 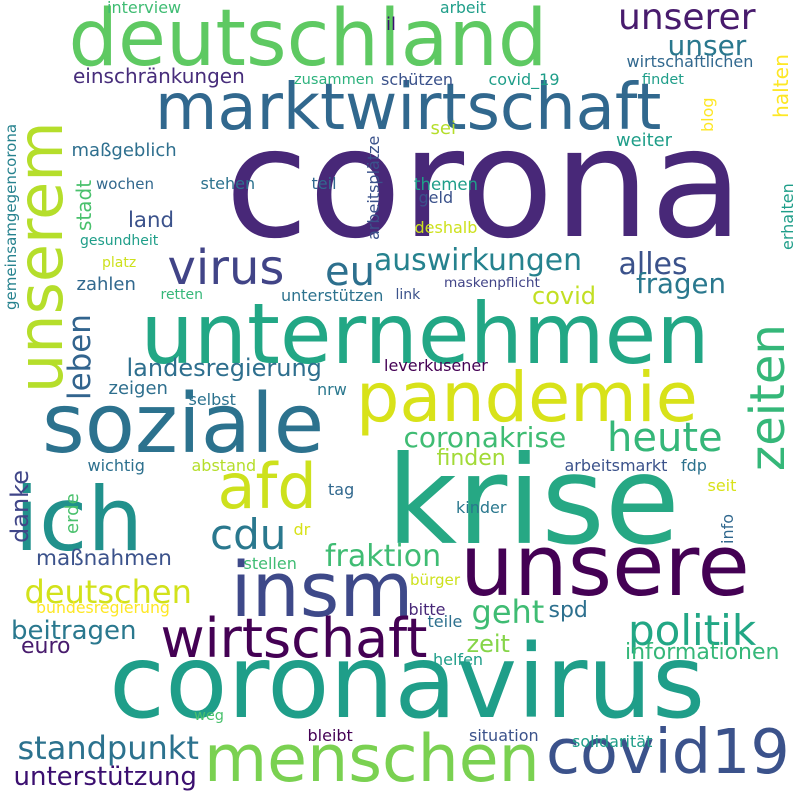 What do you see at coordinates (568, 610) in the screenshot?
I see `word-43: spd` at bounding box center [568, 610].